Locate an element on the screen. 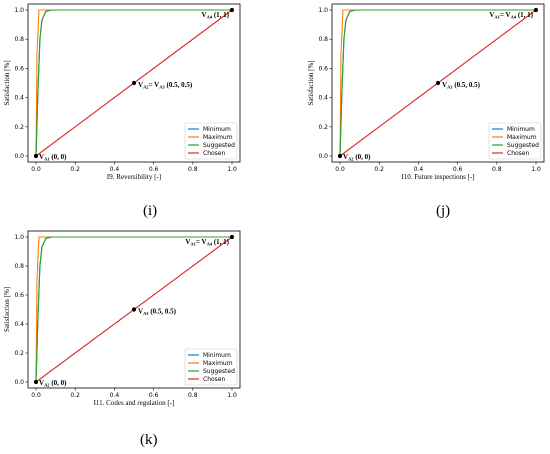  panel-label-i: (i) is located at coordinates (150, 211).